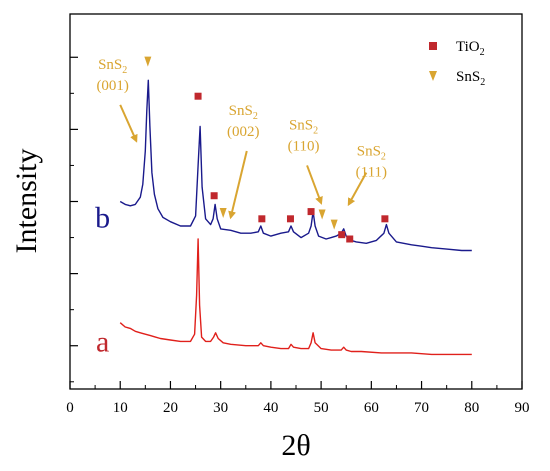  What do you see at coordinates (298, 398) in the screenshot?
I see `x-axis-ticks: 0 10 20 30 40 50 60 70 80 90` at bounding box center [298, 398].